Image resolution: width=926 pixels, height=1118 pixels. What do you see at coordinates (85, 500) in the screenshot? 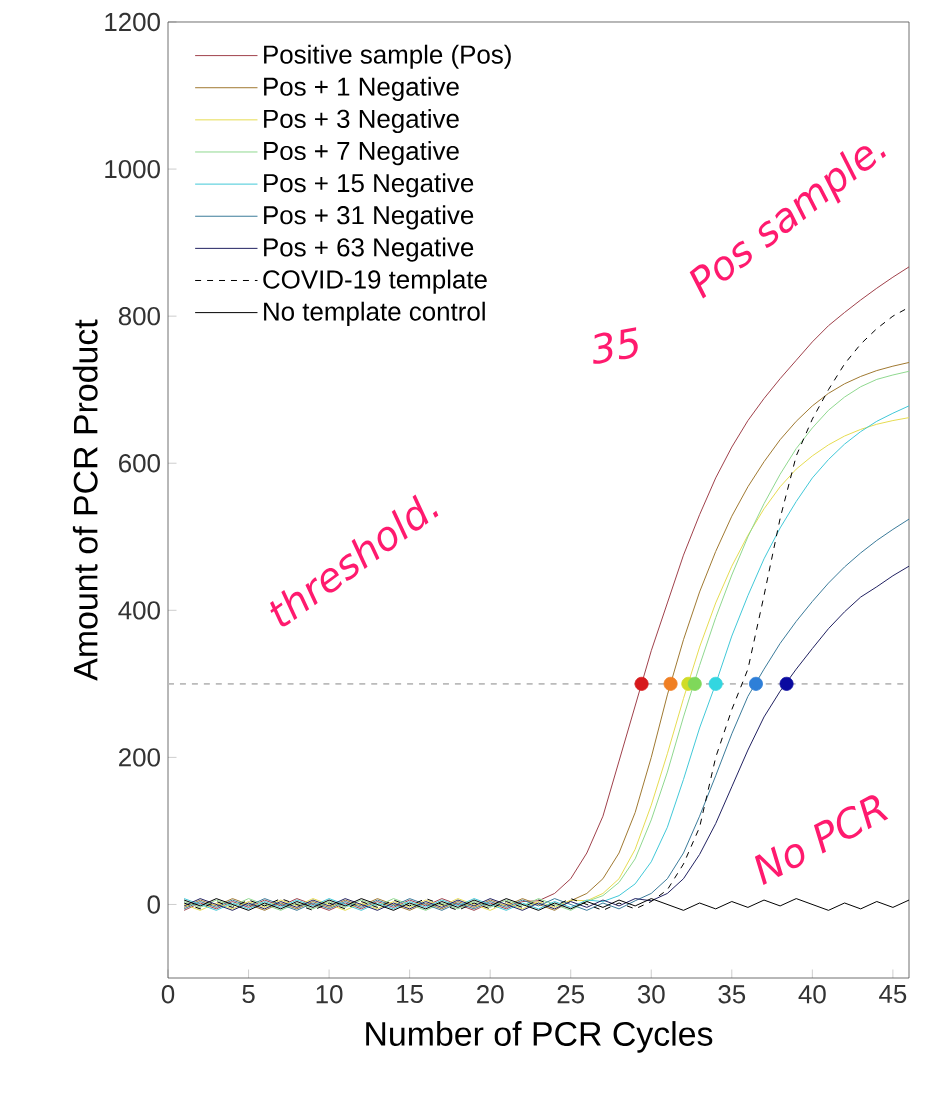
I see `y-axis-title: Amount of PCR Product` at bounding box center [85, 500].